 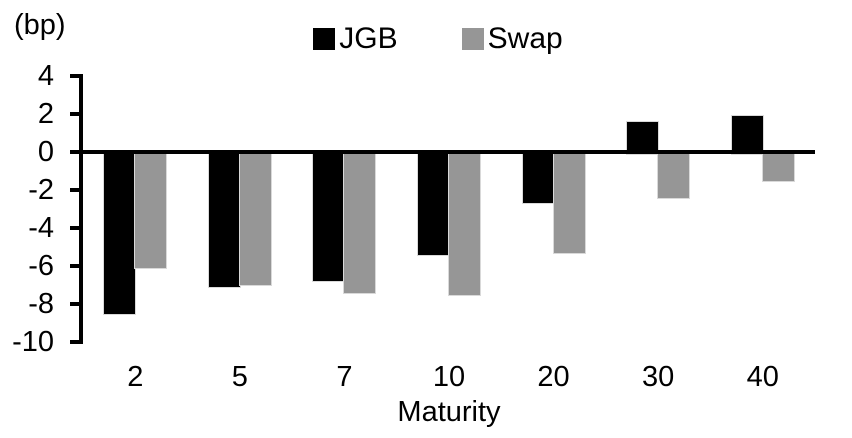 What do you see at coordinates (762, 377) in the screenshot?
I see `x-tick-label: 40` at bounding box center [762, 377].